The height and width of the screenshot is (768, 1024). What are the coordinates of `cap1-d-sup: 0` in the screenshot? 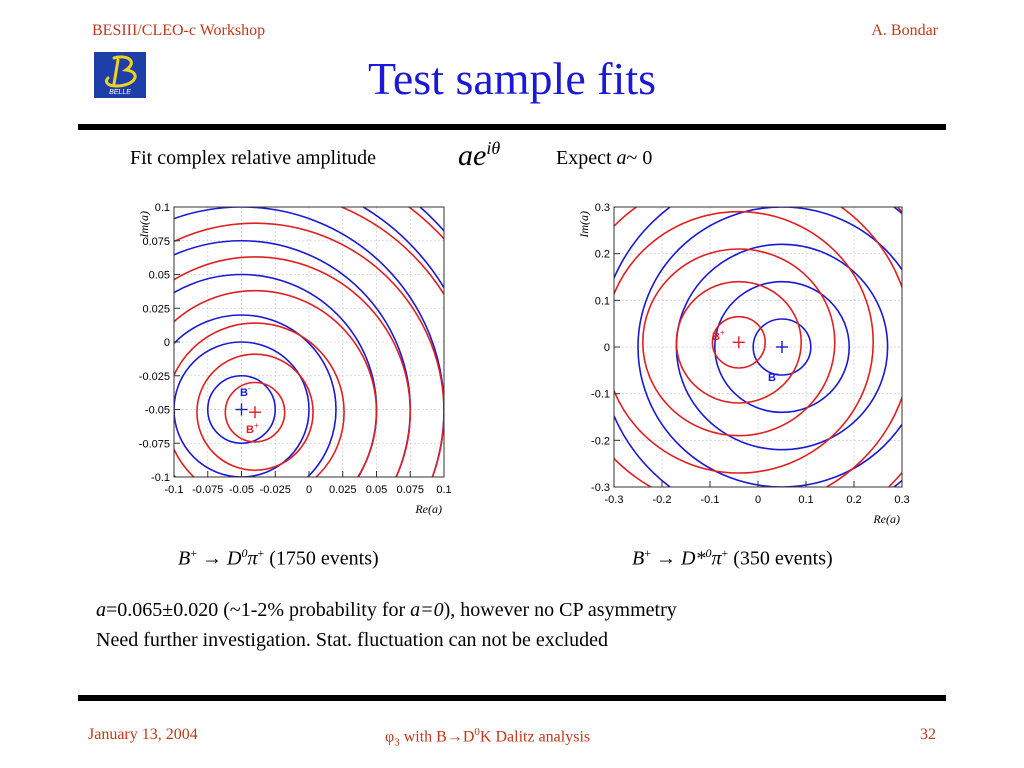 It's located at (244, 553).